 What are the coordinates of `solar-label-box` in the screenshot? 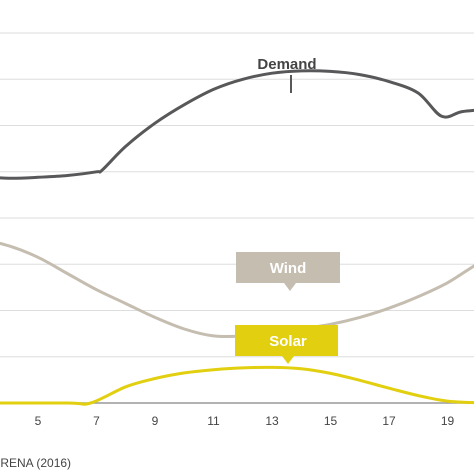 It's located at (286, 344).